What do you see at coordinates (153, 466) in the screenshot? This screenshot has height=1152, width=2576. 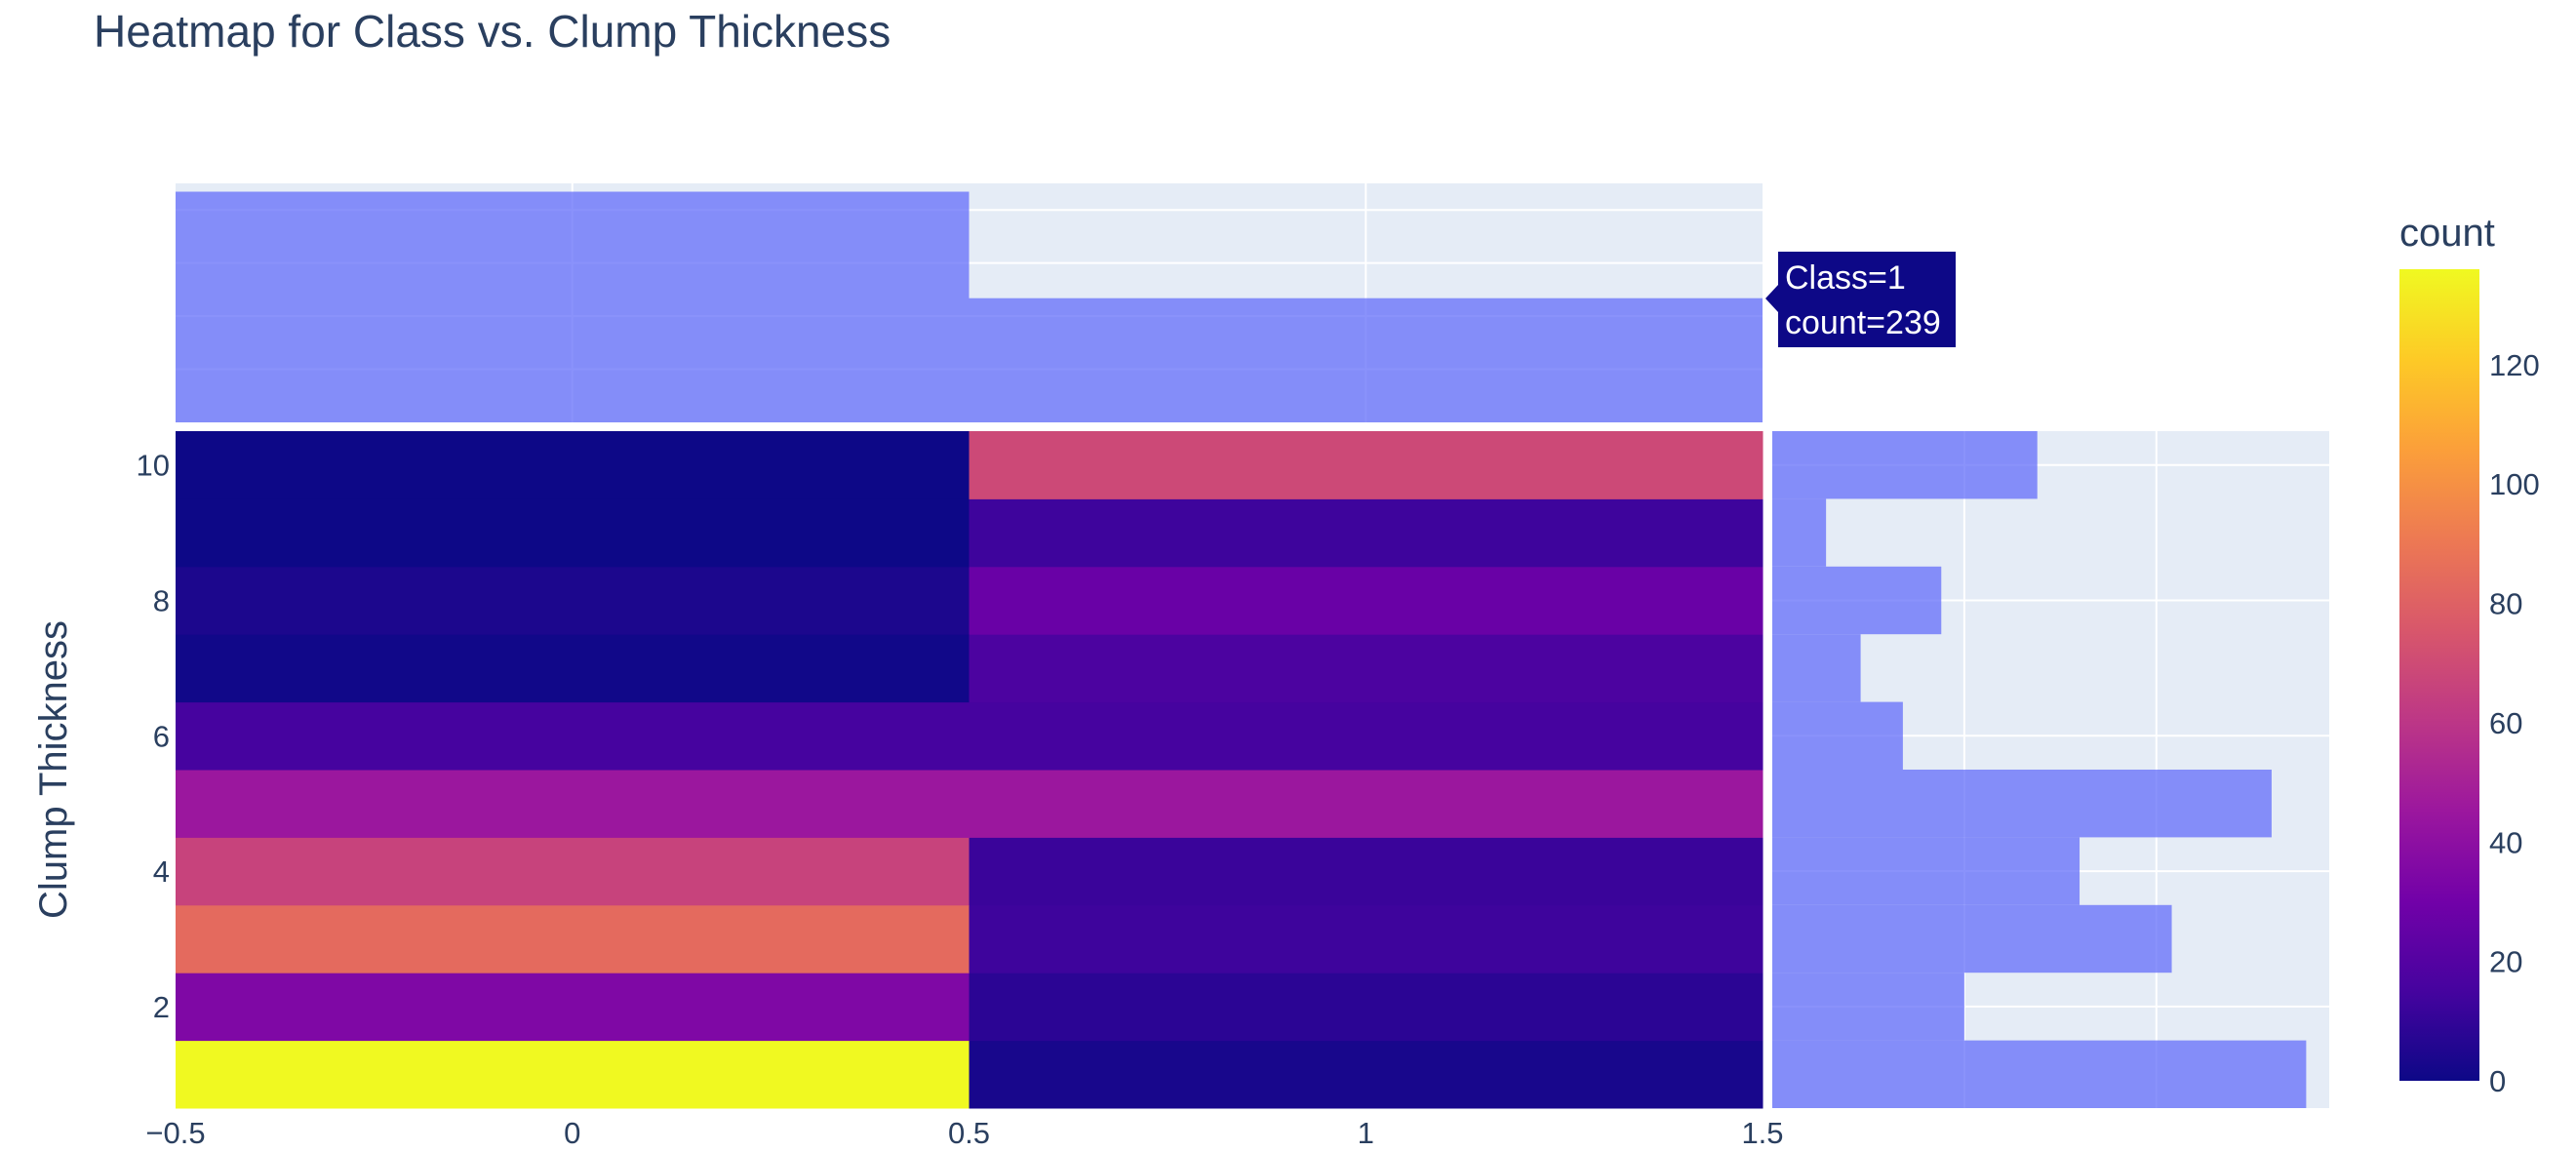 I see `y-tick-label: 10` at bounding box center [153, 466].